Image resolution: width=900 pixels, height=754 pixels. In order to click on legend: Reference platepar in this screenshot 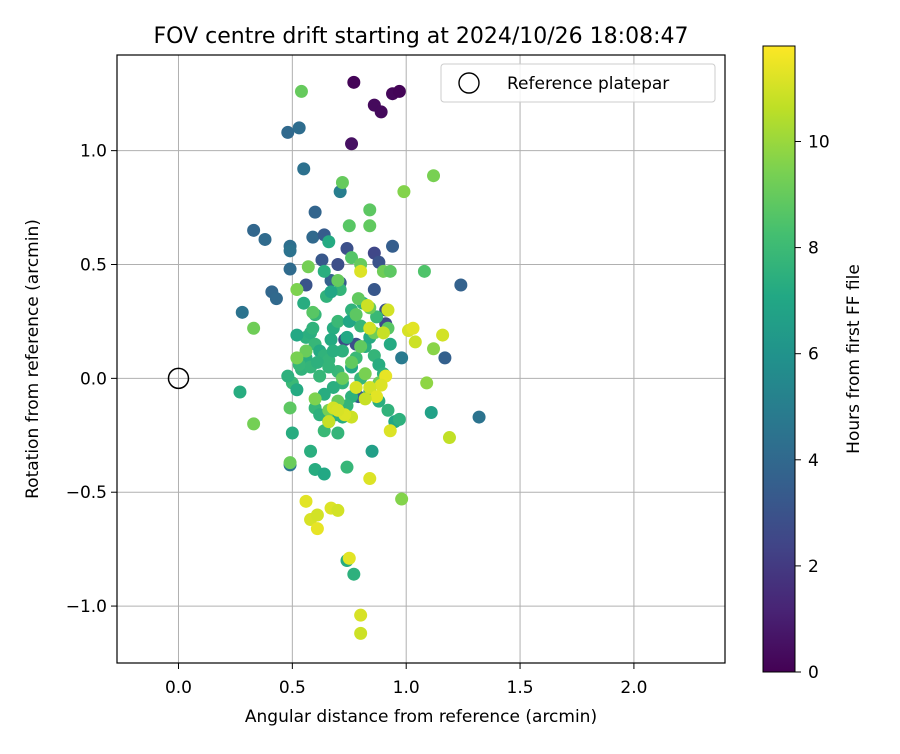, I will do `click(578, 83)`.